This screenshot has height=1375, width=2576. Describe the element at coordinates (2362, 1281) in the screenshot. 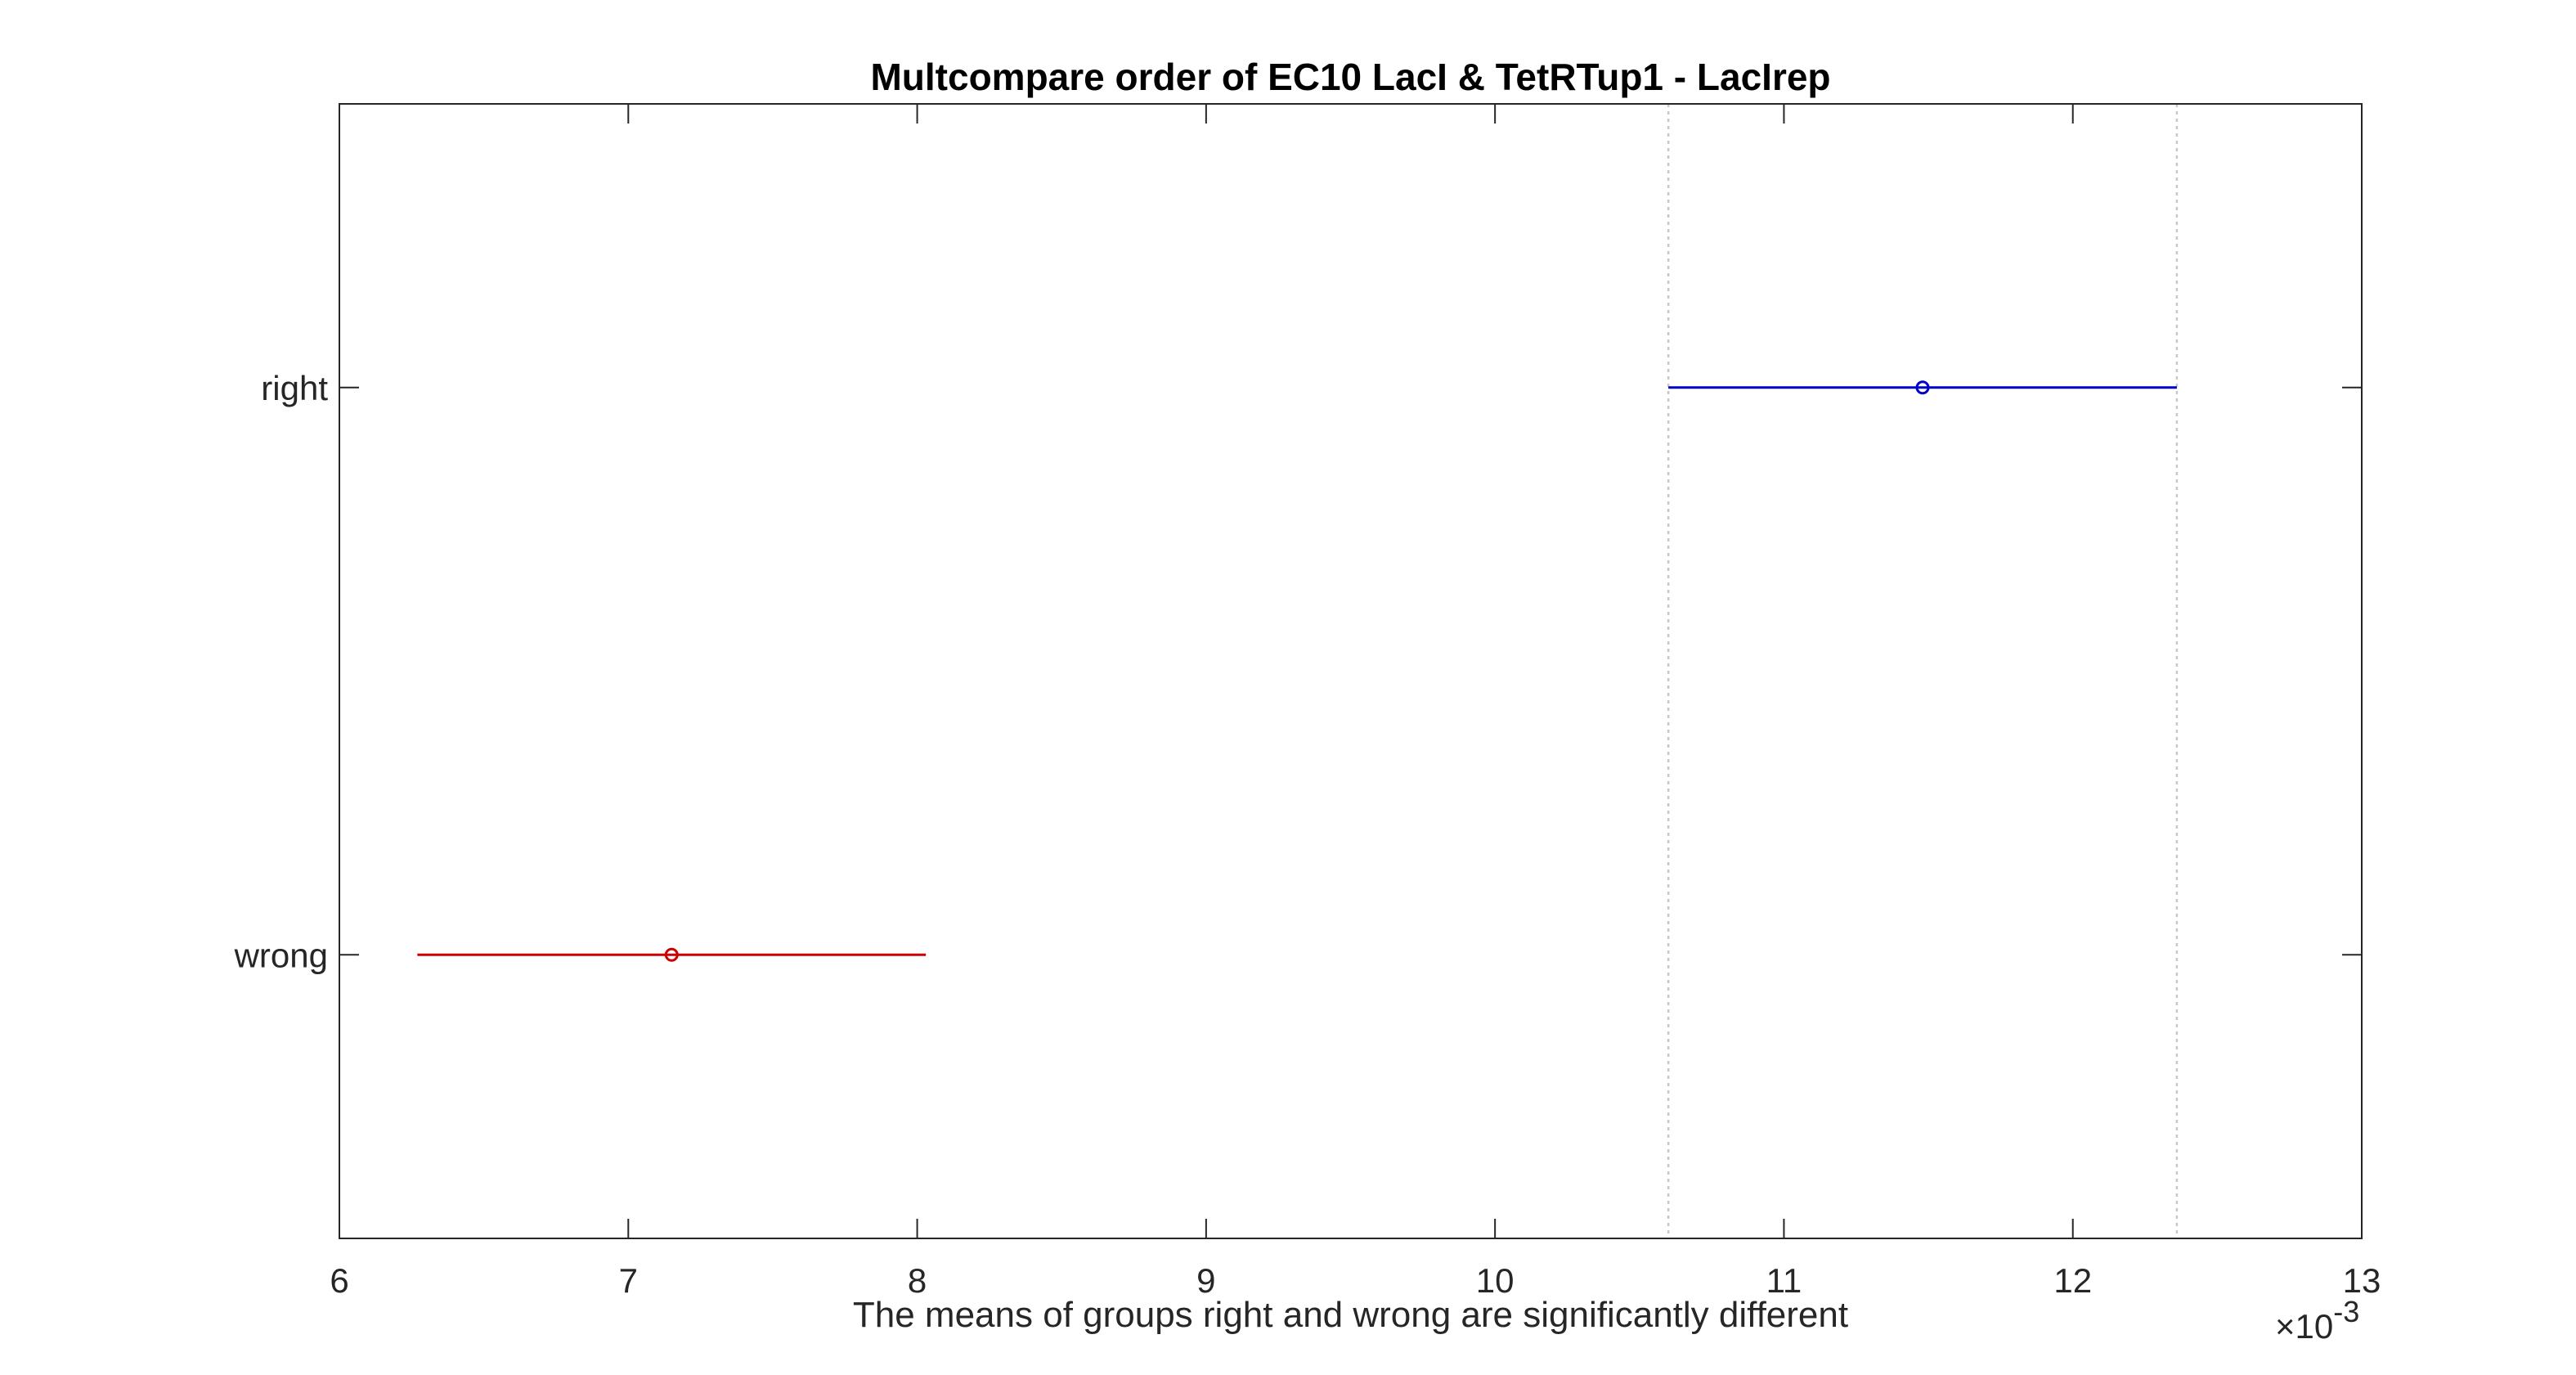

I see `x-tick-label-13: 13` at that location.